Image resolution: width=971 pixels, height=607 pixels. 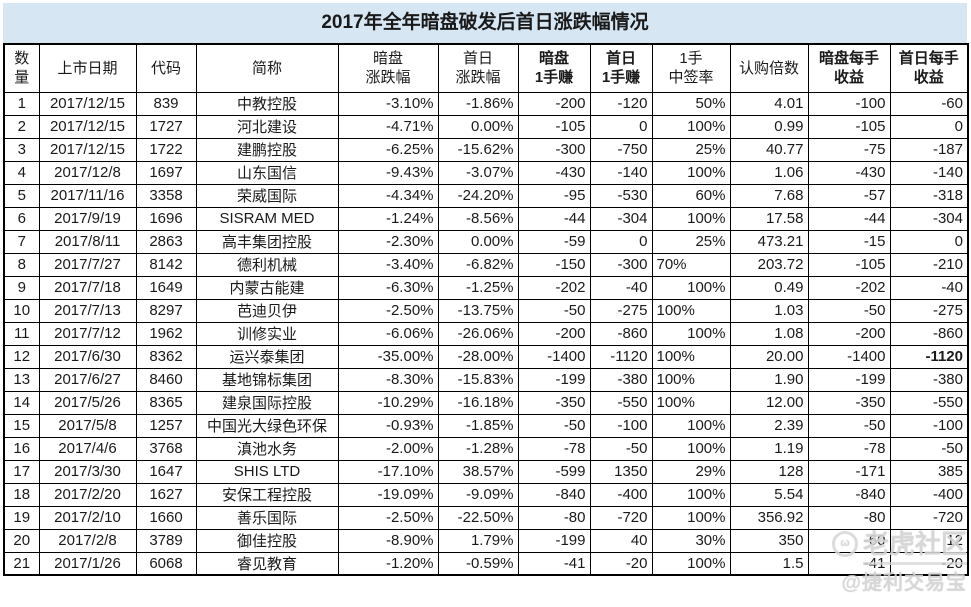 I want to click on cell-day1_per: 385, so click(x=929, y=471).